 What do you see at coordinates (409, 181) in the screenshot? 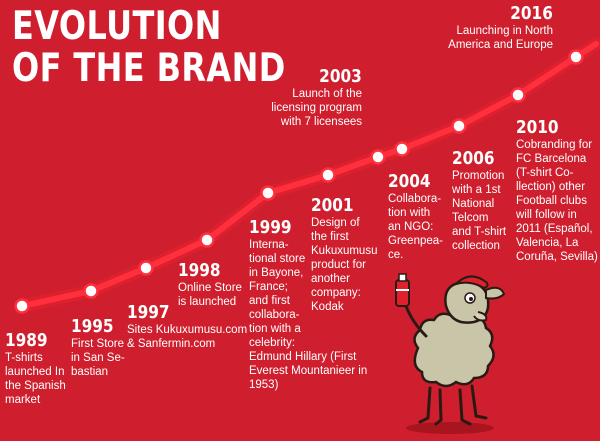
I see `event-year: 2004` at bounding box center [409, 181].